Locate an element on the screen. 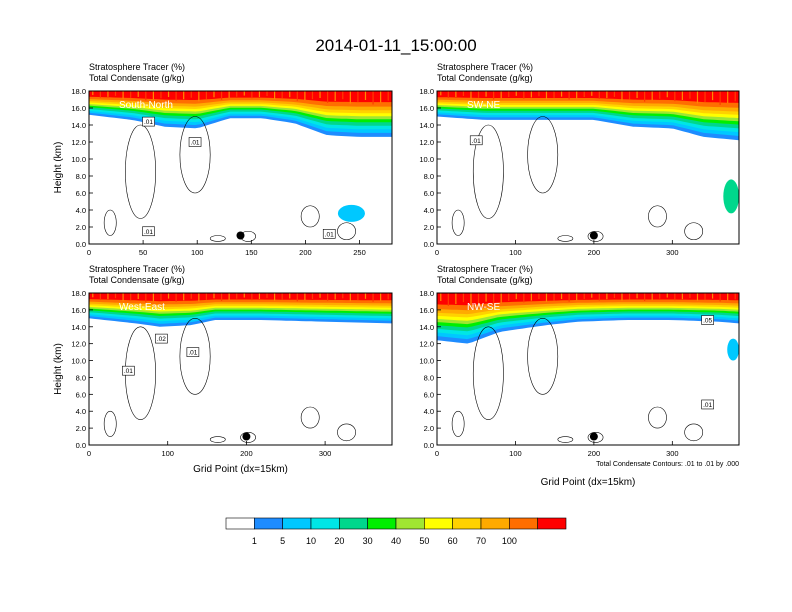 The image size is (792, 612). section-label: South-North is located at coordinates (146, 105).